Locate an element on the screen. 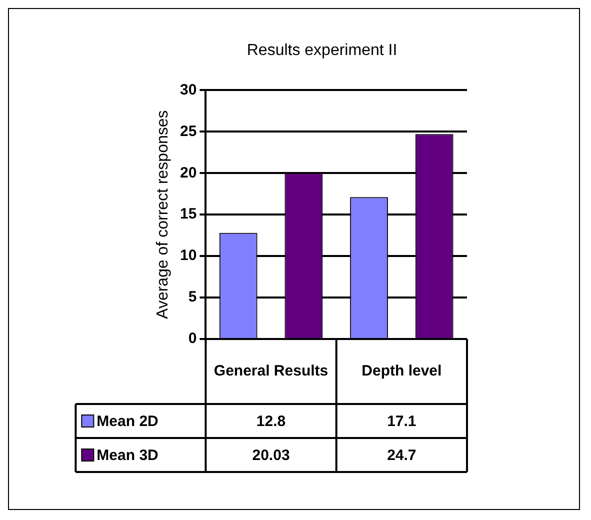 This screenshot has width=591, height=520. y-axis-title: Average of correct responses is located at coordinates (163, 214).